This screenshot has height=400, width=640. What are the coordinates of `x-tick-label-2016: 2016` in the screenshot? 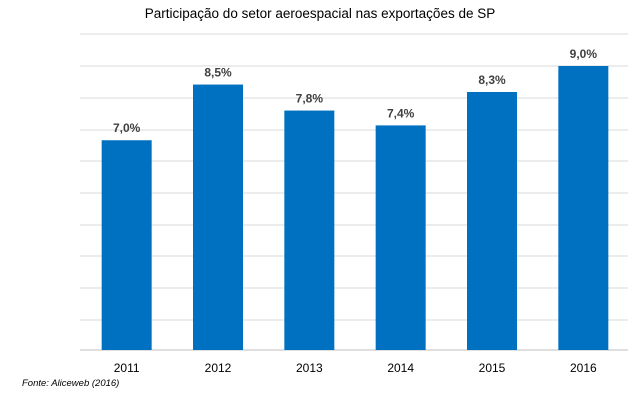 It's located at (583, 368).